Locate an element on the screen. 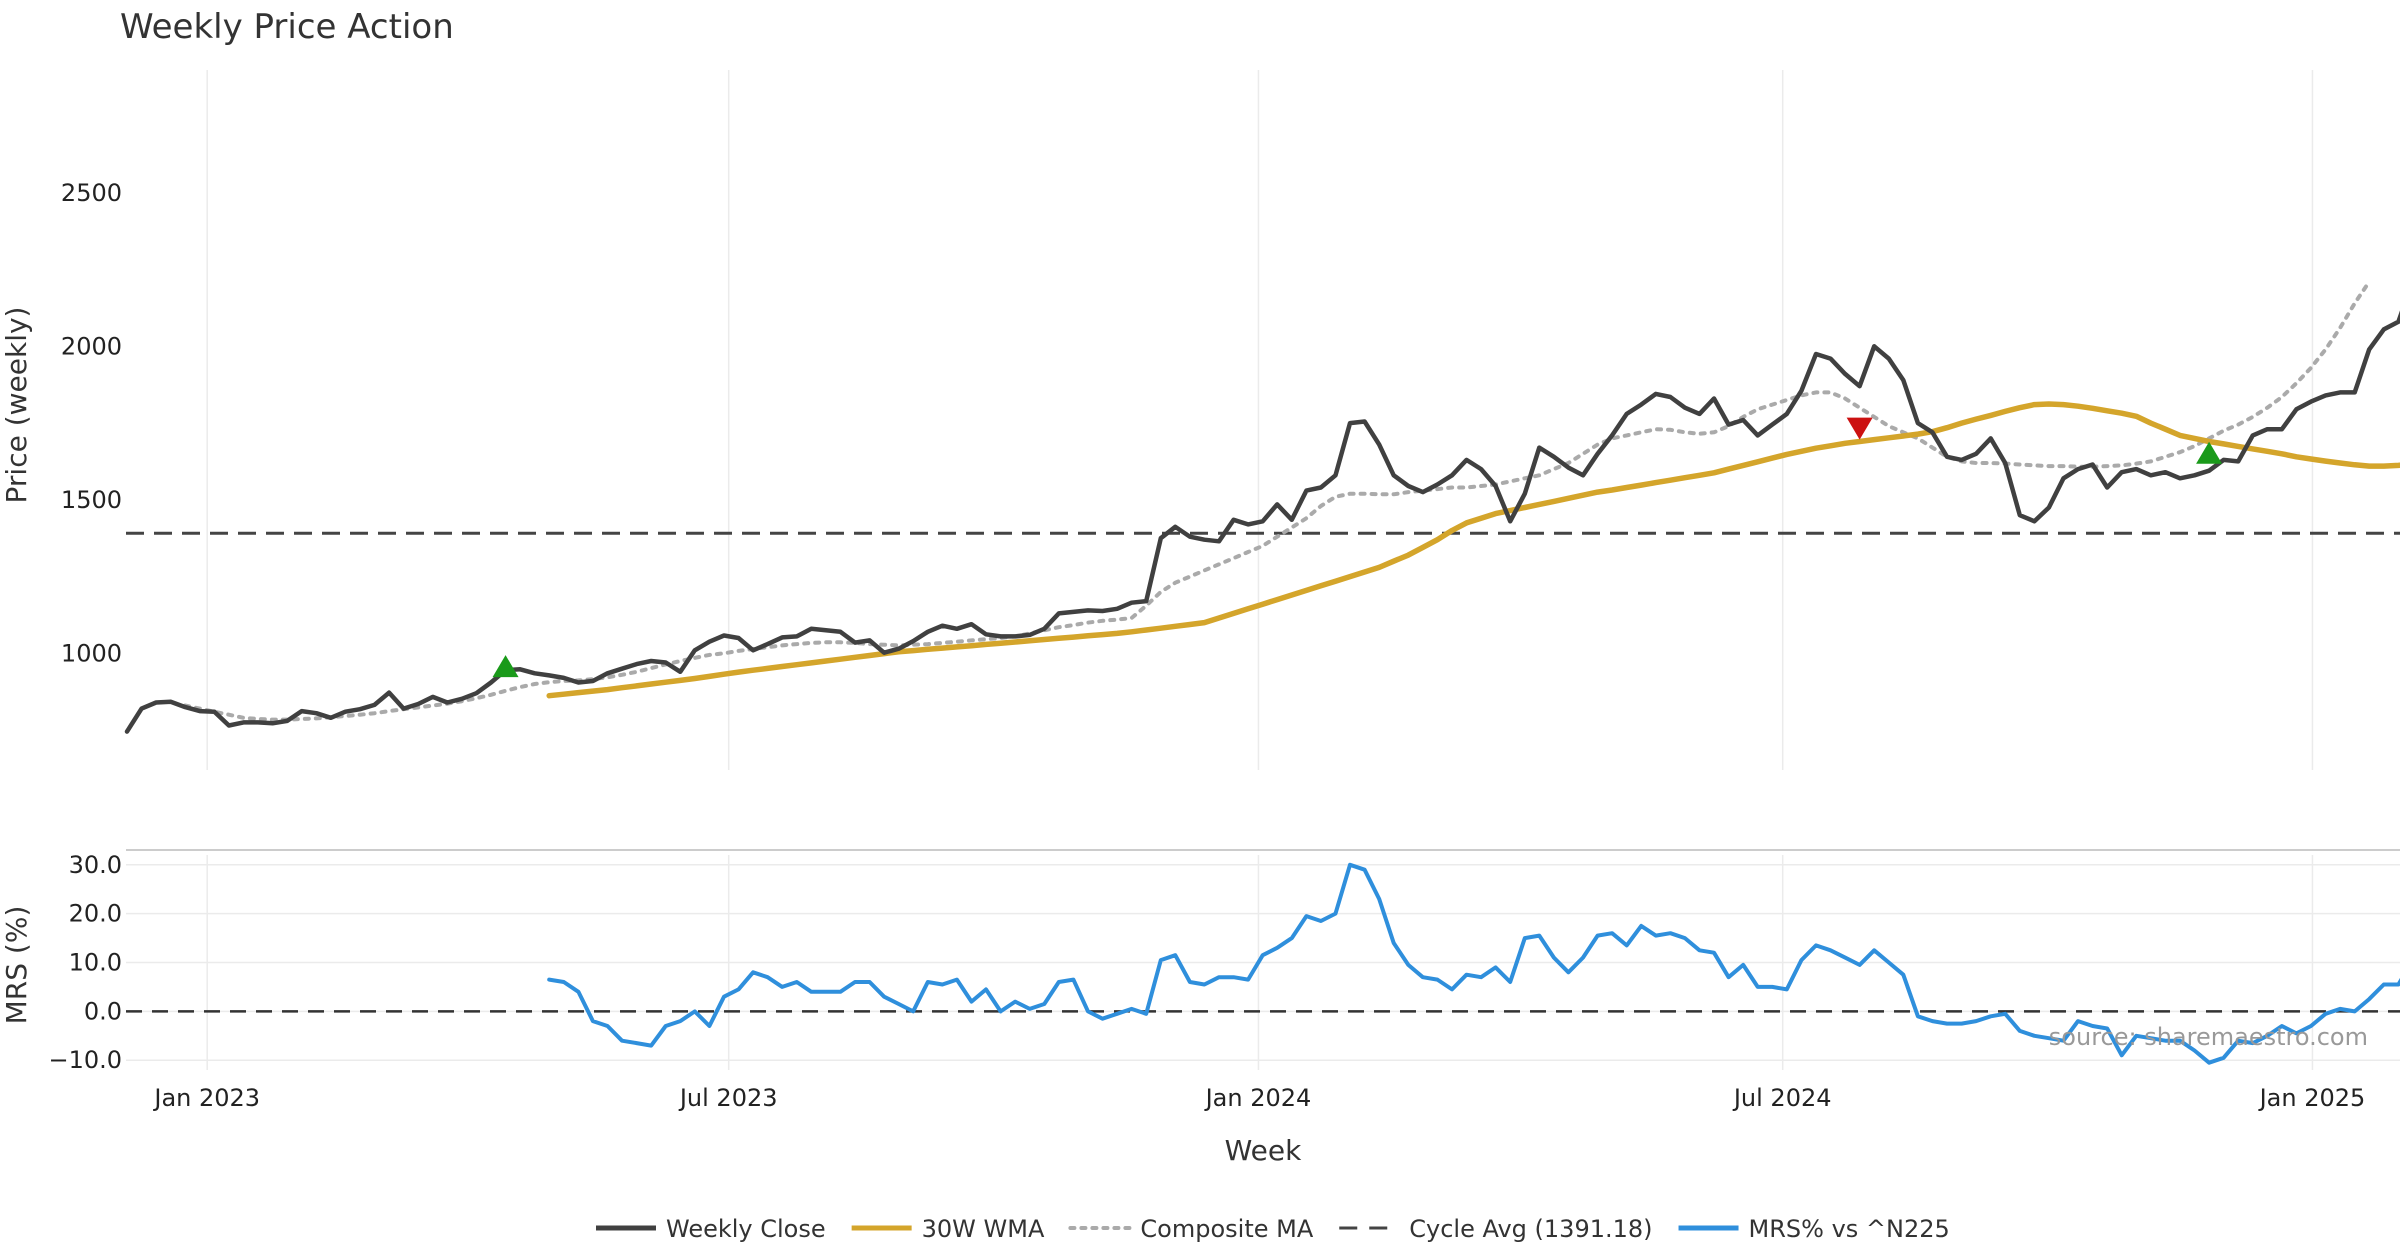 The height and width of the screenshot is (1260, 2400). source-text: source: sharemaestro.com is located at coordinates (2208, 1037).